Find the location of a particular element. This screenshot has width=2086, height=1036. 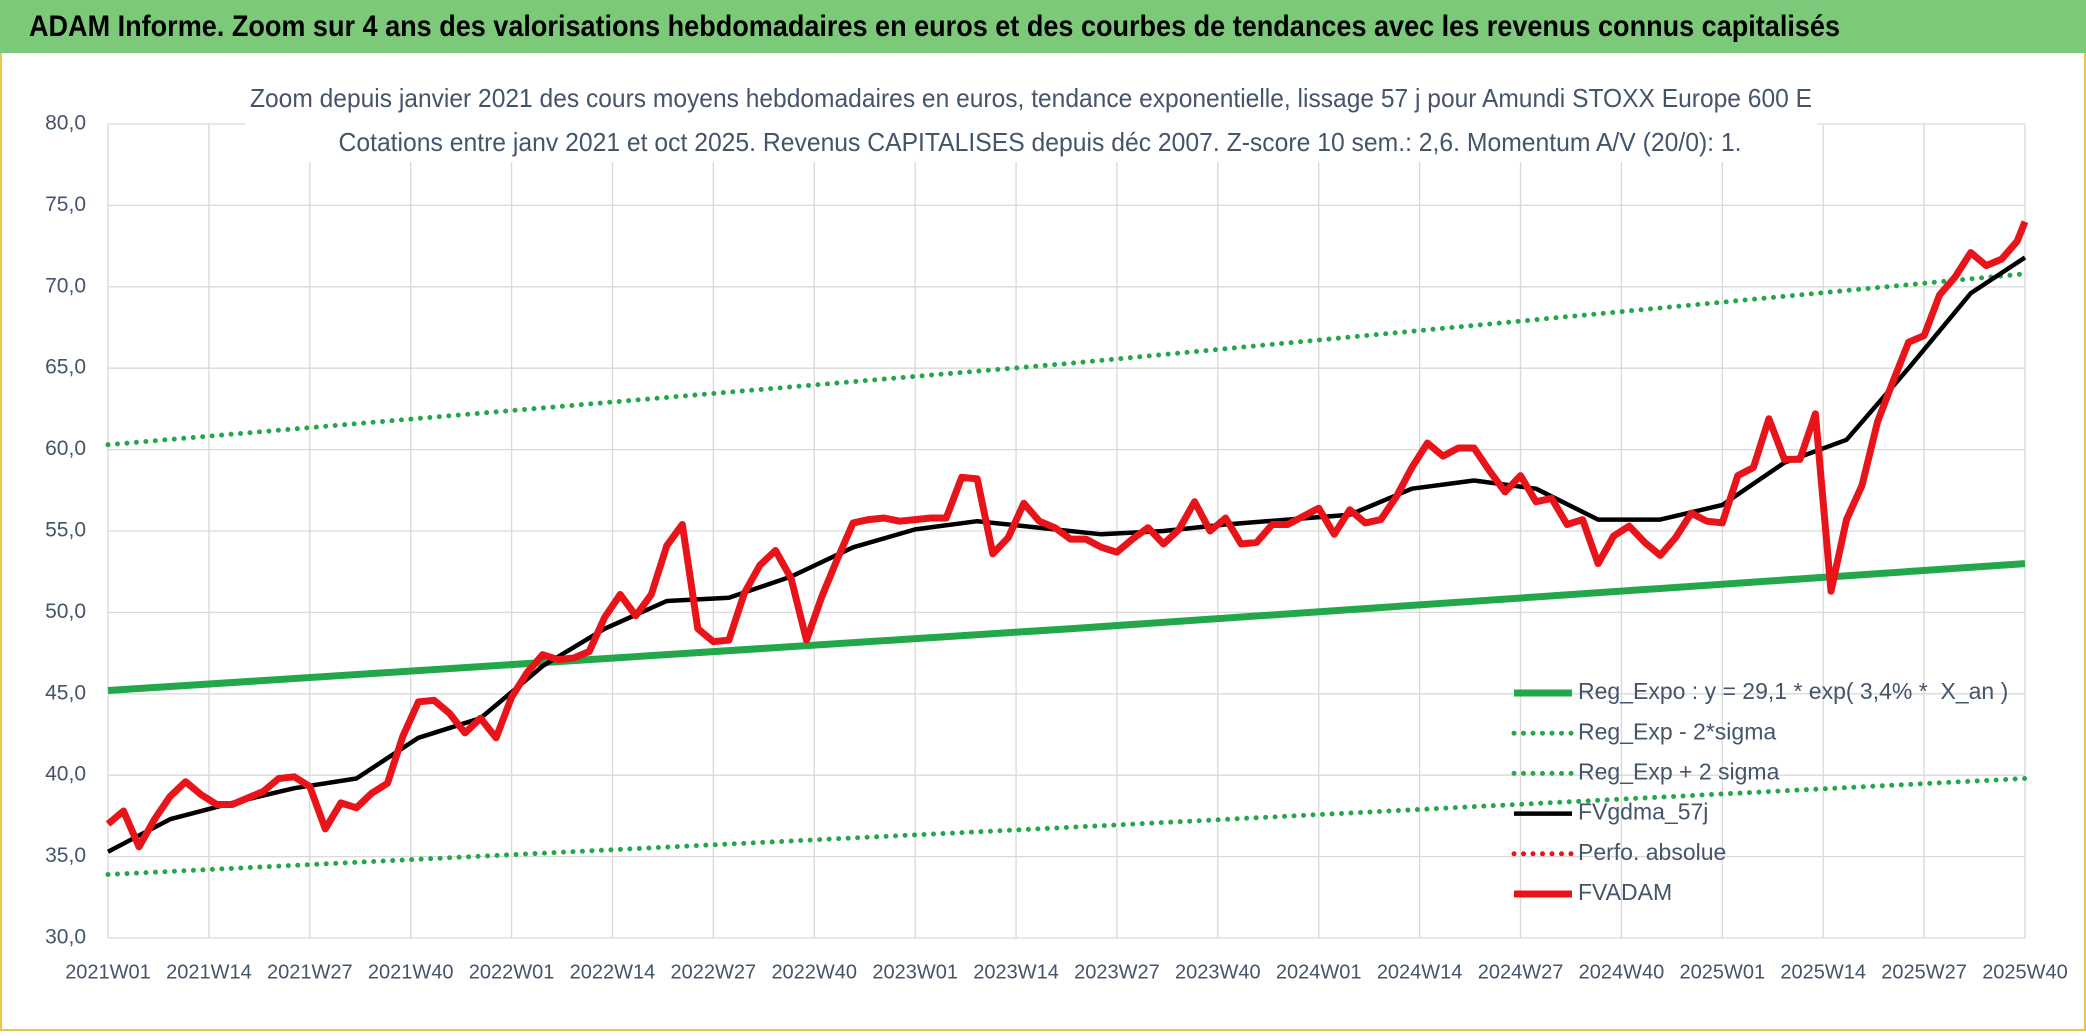

title-bg is located at coordinates (1031, 122).